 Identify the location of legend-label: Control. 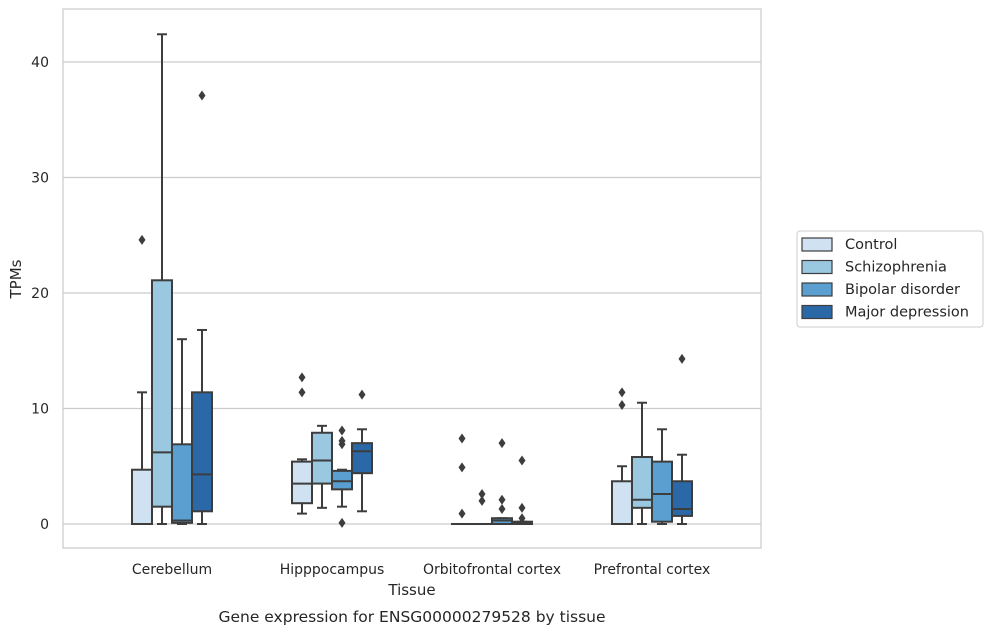
(871, 245).